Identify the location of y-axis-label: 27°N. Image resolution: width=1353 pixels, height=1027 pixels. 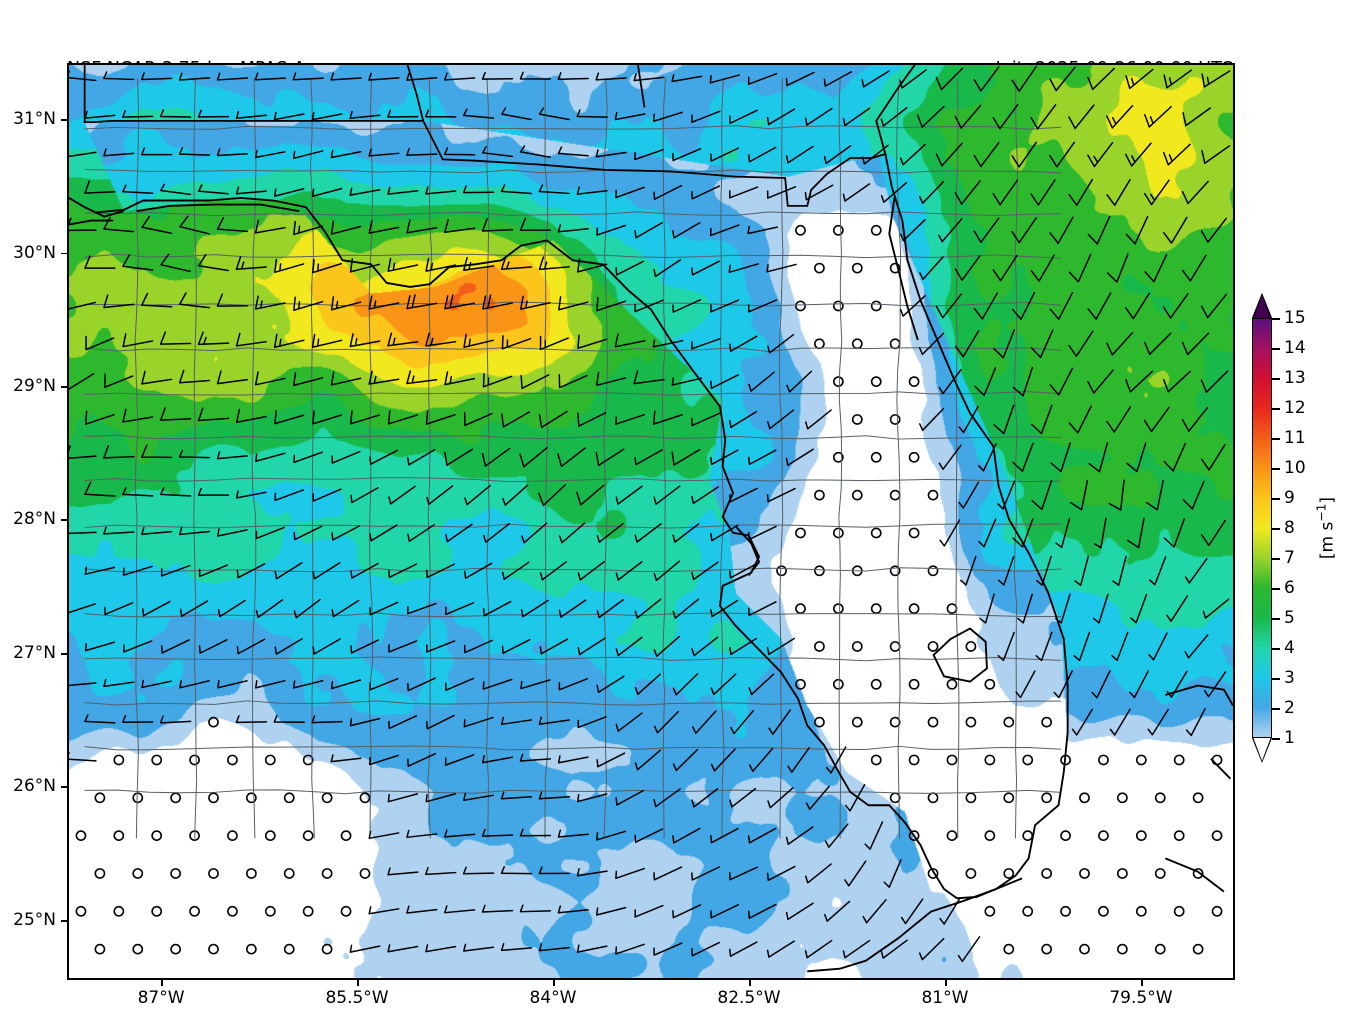
(34, 652).